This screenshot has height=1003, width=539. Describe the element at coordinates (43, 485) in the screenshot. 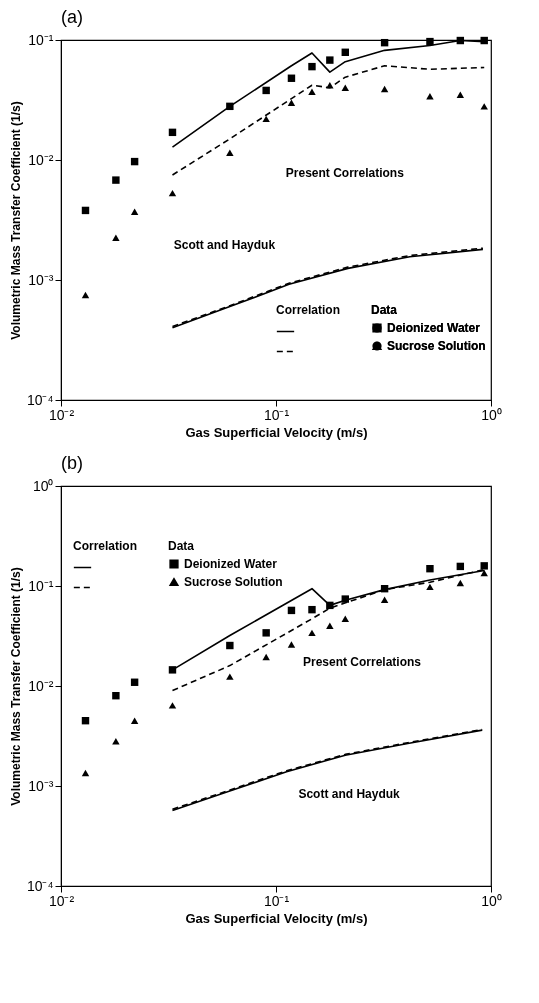

I see `y-tick-label: 10⁰` at that location.